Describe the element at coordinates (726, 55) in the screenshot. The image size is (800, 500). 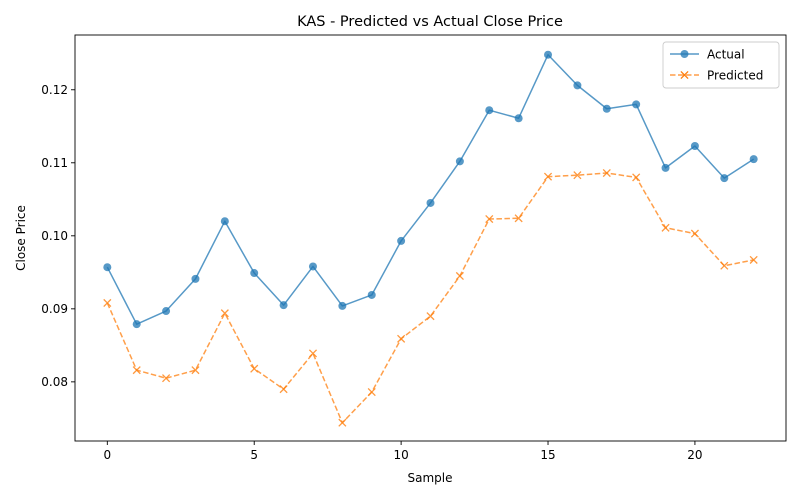
I see `legend-label: Actual` at that location.